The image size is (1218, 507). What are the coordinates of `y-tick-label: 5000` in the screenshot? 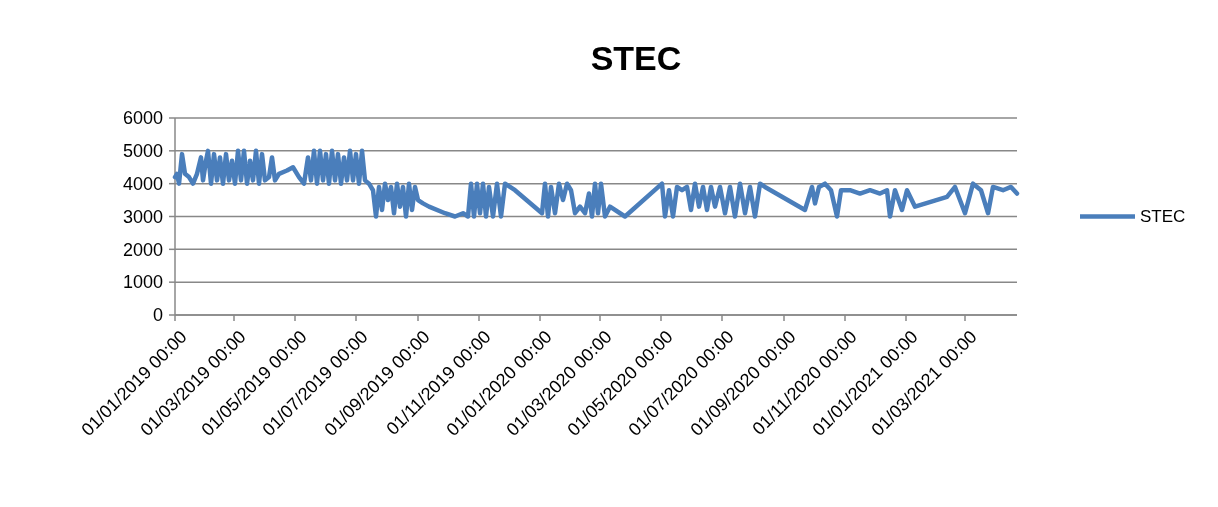 It's located at (142, 151).